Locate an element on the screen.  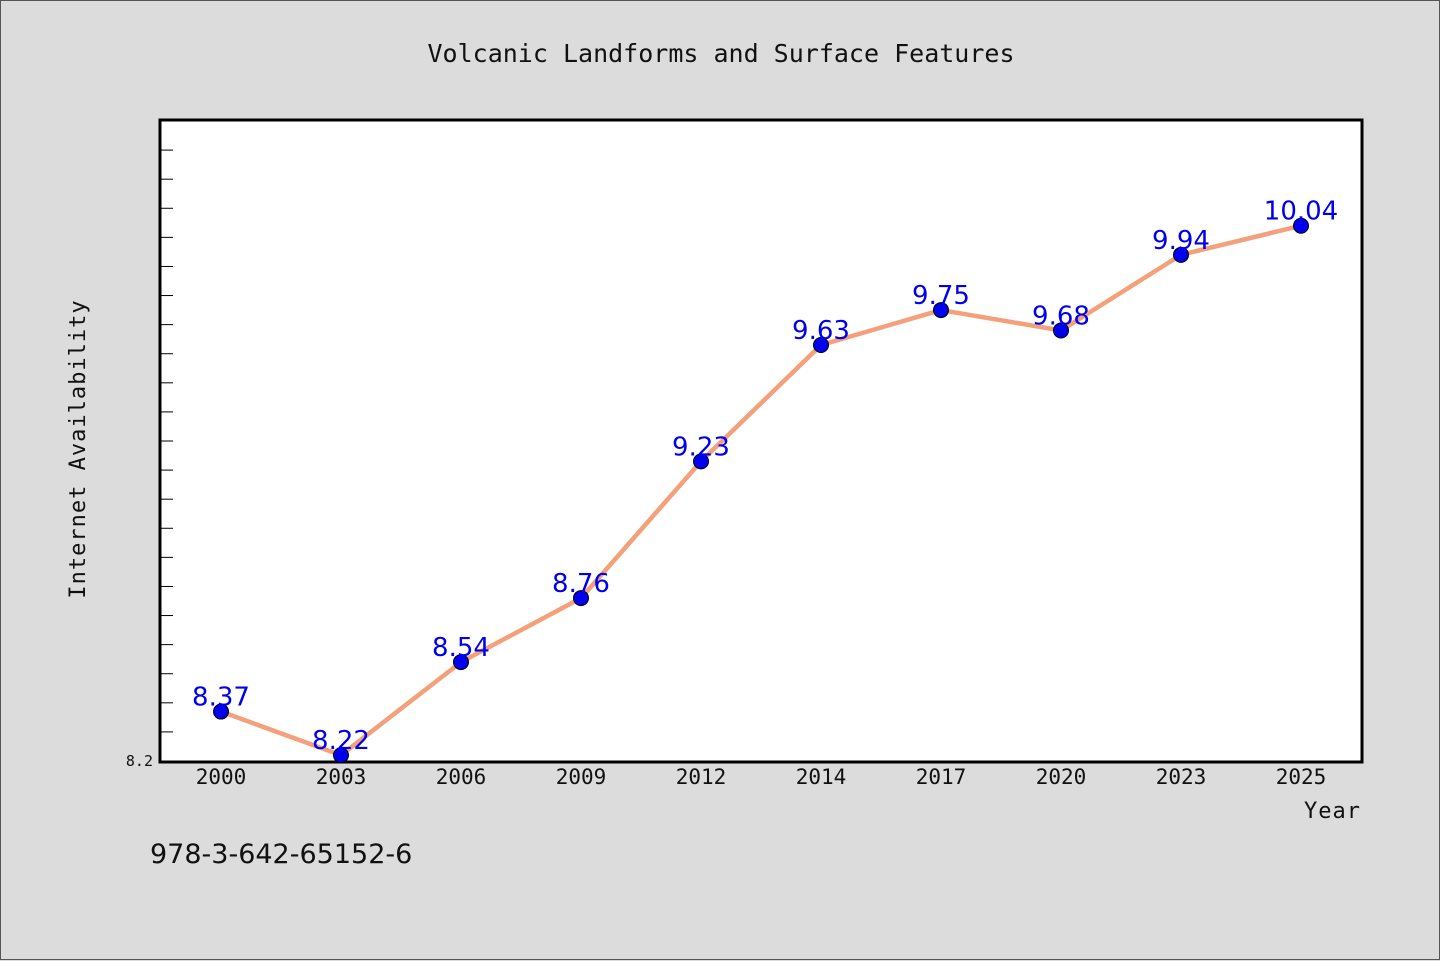
x-axis-label: Year is located at coordinates (1332, 811).